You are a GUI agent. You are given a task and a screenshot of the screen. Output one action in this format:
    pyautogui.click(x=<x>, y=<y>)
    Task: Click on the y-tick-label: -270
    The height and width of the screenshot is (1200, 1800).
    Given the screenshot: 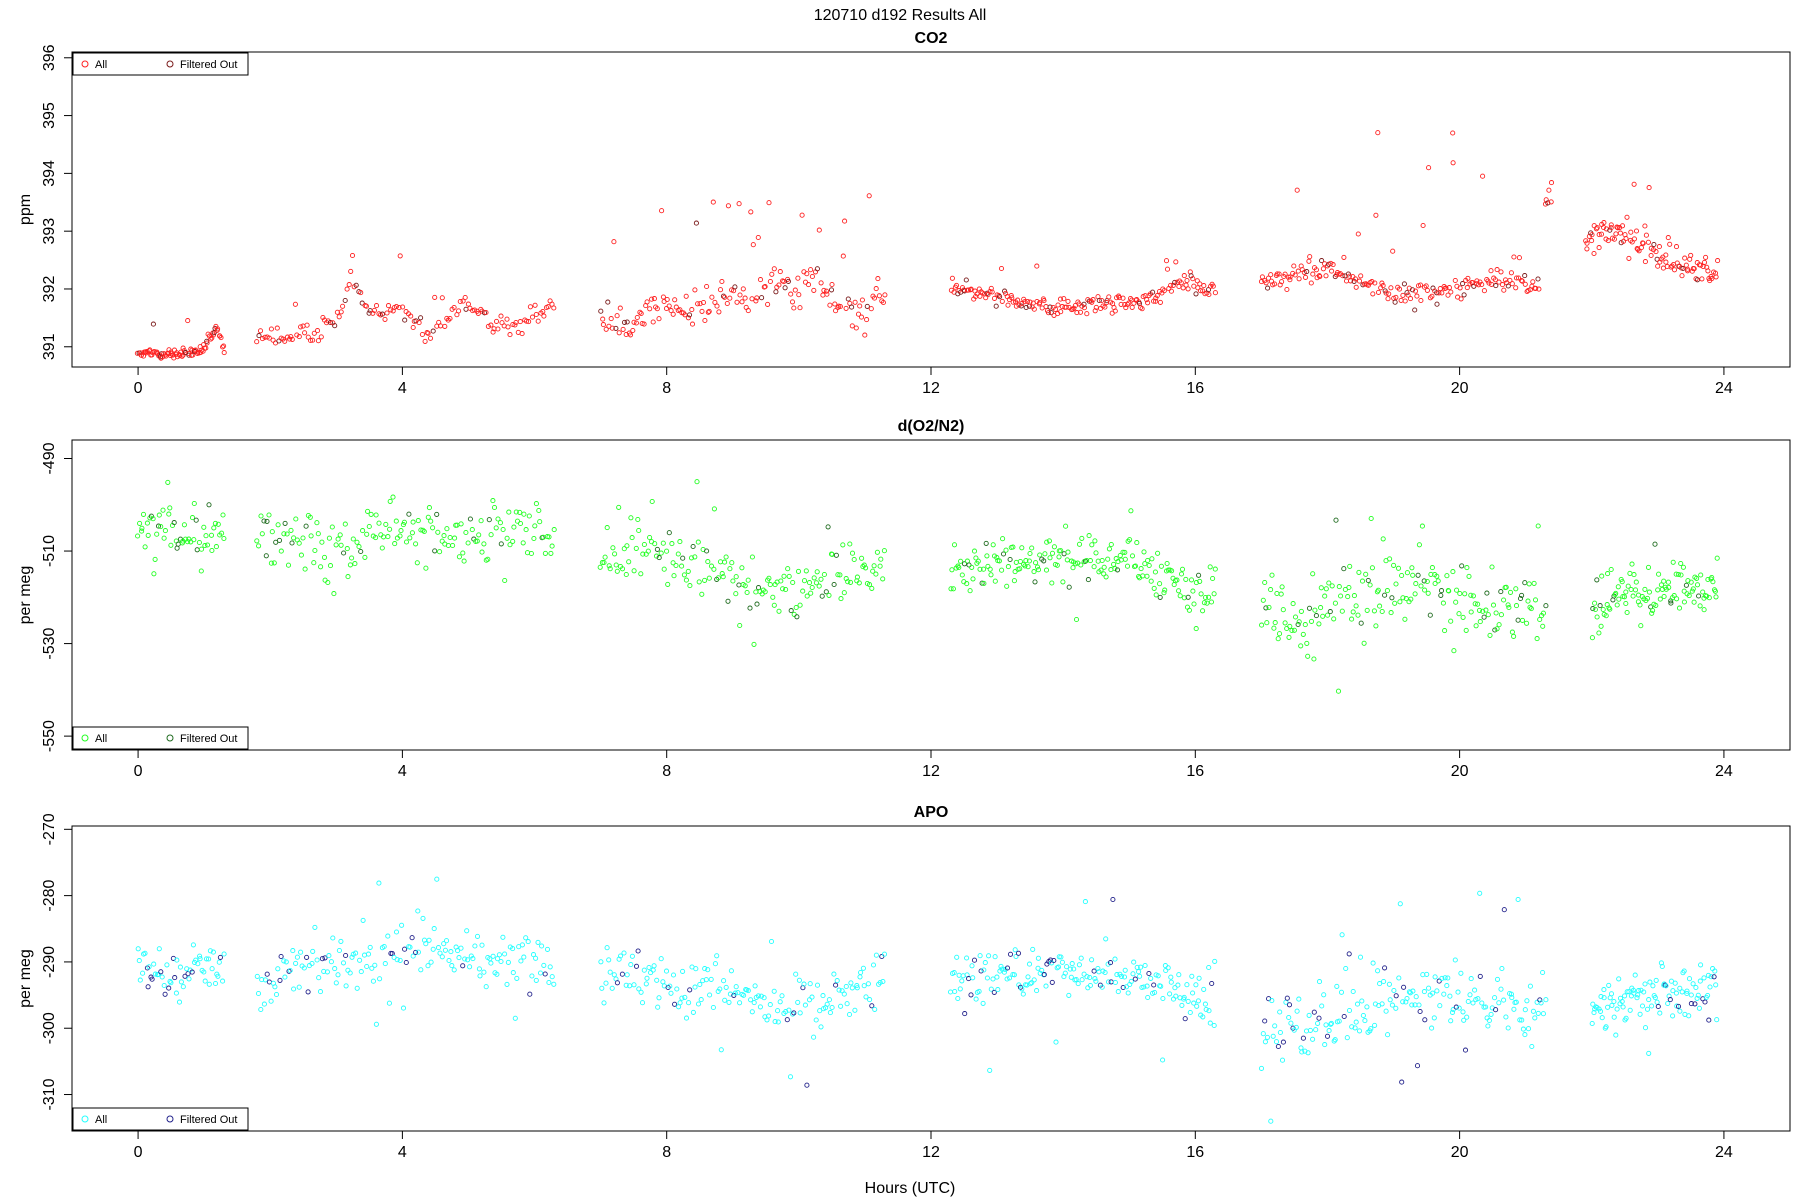 What is the action you would take?
    pyautogui.click(x=49, y=829)
    